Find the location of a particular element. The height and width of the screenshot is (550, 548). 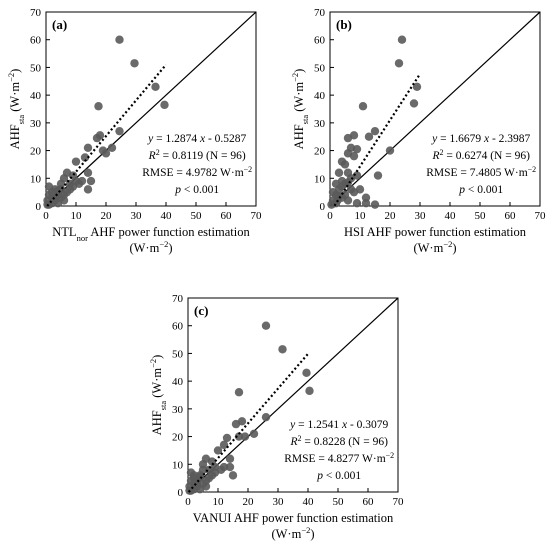

r-squared: R2 = 0.8228 (N = 96) is located at coordinates (338, 440).